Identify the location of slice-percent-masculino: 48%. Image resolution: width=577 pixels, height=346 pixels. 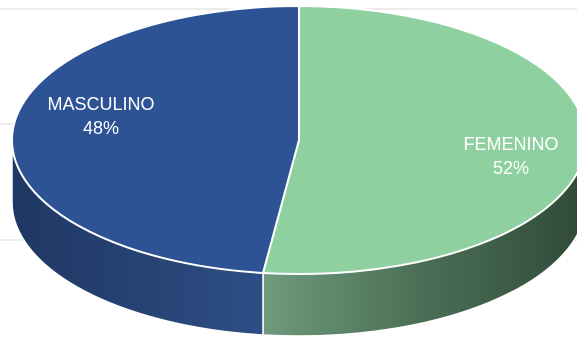
(101, 128).